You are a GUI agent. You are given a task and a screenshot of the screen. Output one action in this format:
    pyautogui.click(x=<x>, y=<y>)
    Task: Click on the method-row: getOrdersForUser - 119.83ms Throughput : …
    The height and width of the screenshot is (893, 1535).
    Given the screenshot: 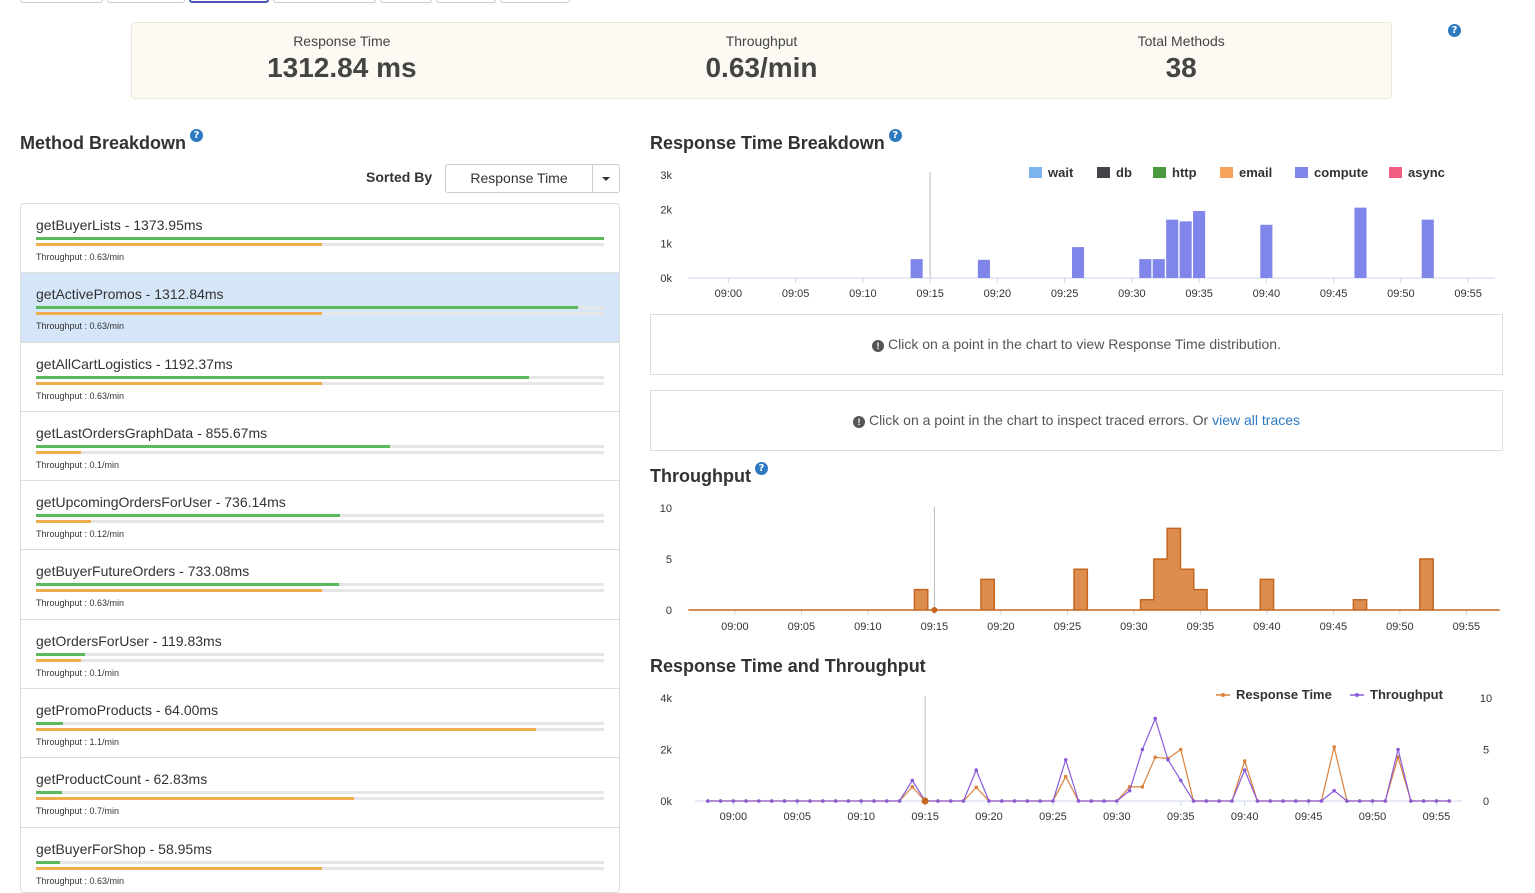 What is the action you would take?
    pyautogui.click(x=320, y=655)
    